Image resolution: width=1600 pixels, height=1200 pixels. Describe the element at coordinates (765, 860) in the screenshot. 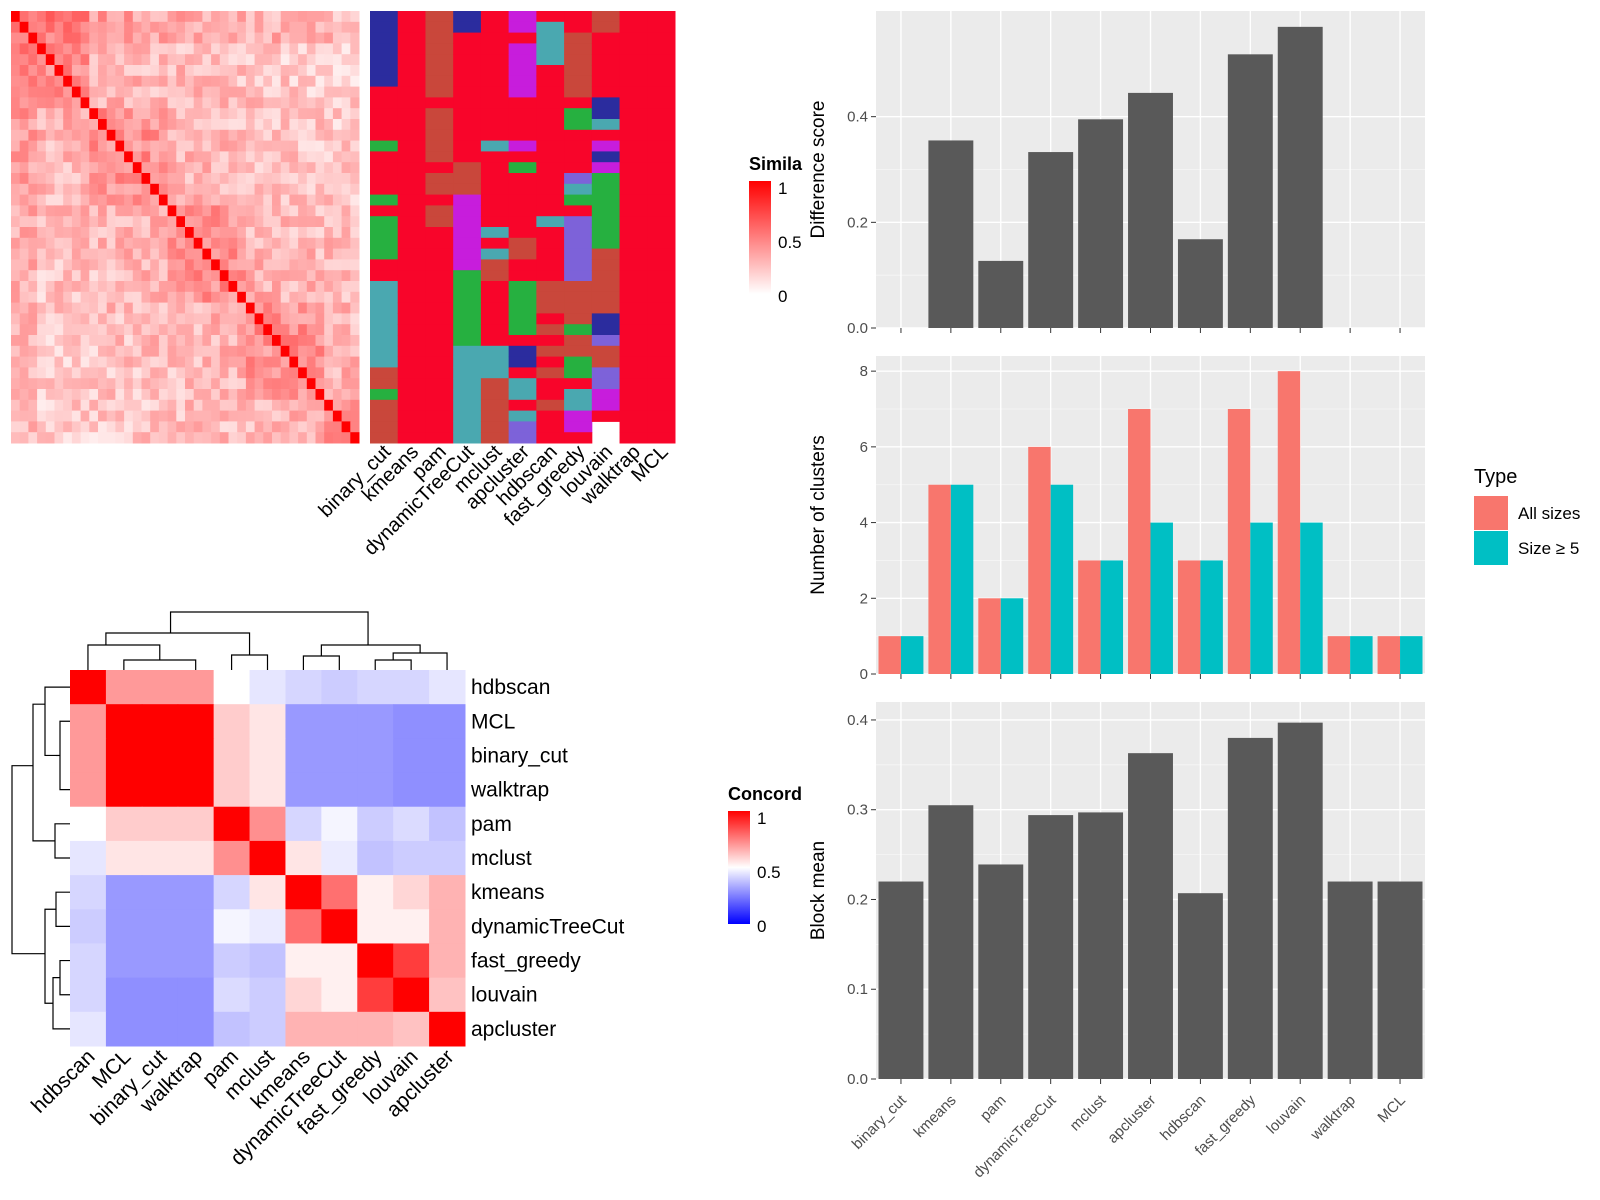

I see `concordance-legend: Concord 1 0.5 0` at that location.